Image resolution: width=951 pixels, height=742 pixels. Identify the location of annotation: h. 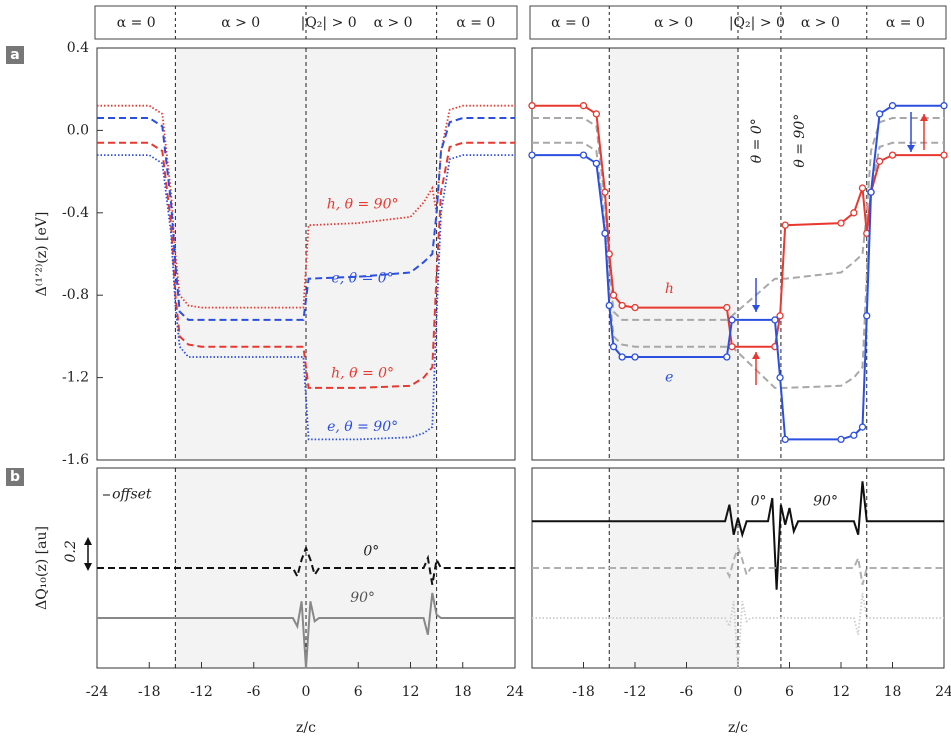
(669, 289).